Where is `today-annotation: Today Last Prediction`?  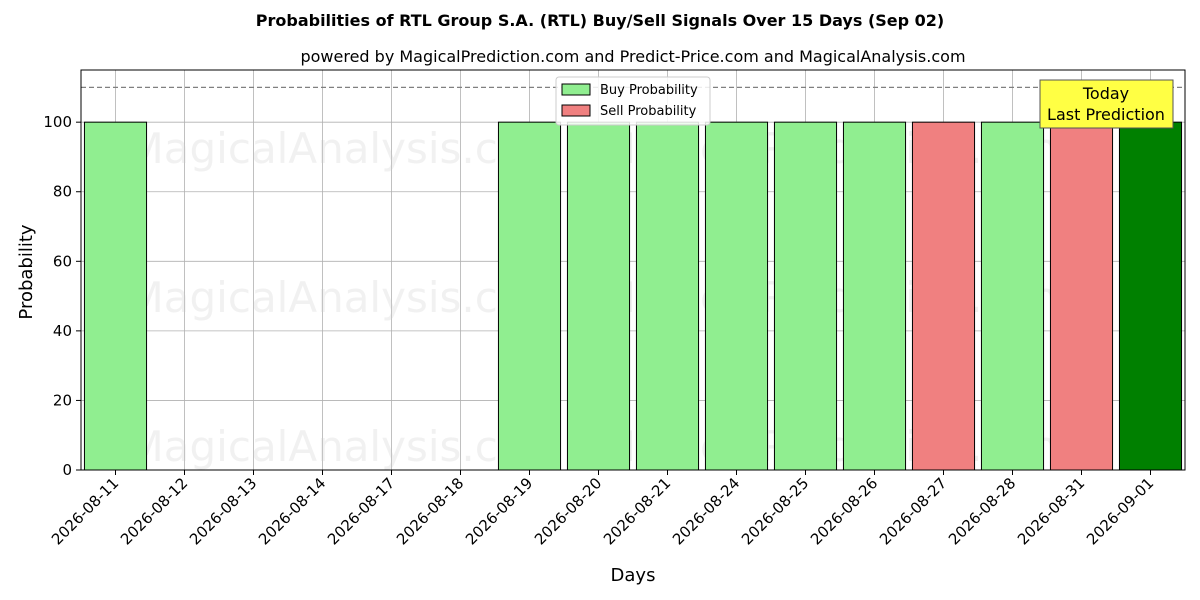
today-annotation: Today Last Prediction is located at coordinates (1106, 104).